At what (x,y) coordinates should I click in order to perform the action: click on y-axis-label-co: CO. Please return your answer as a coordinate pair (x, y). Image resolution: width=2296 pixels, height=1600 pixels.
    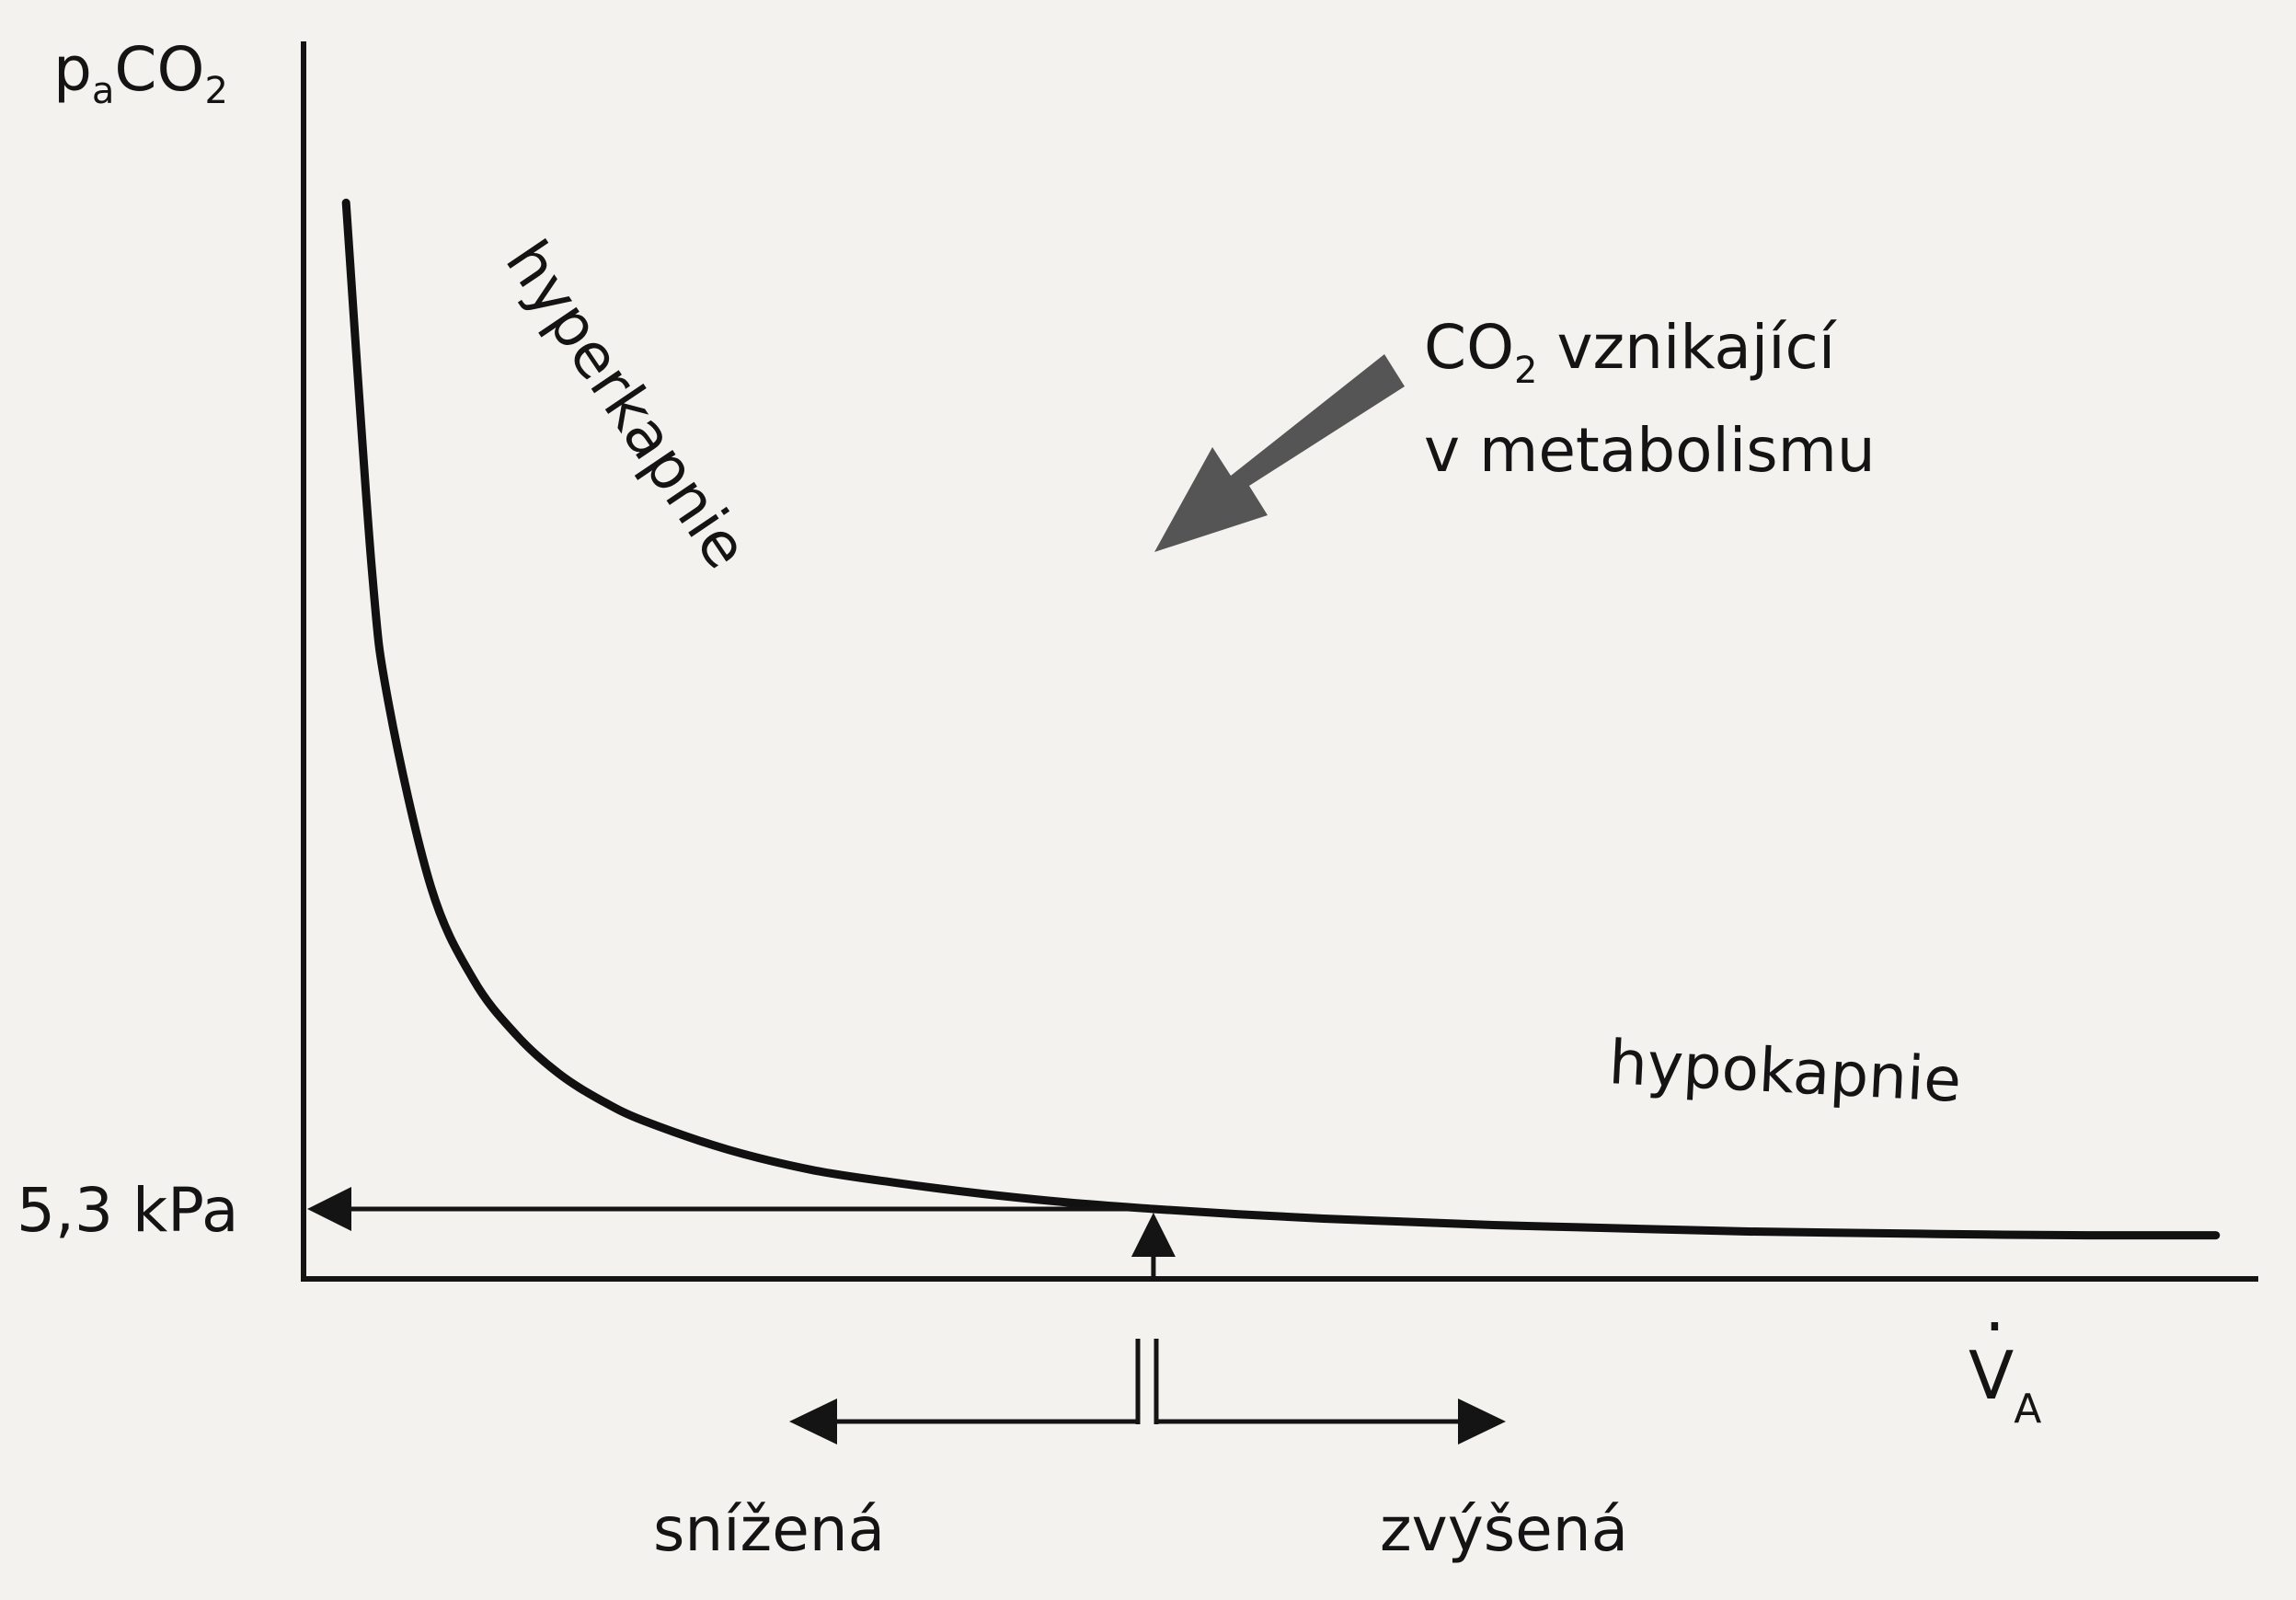
    Looking at the image, I should click on (159, 69).